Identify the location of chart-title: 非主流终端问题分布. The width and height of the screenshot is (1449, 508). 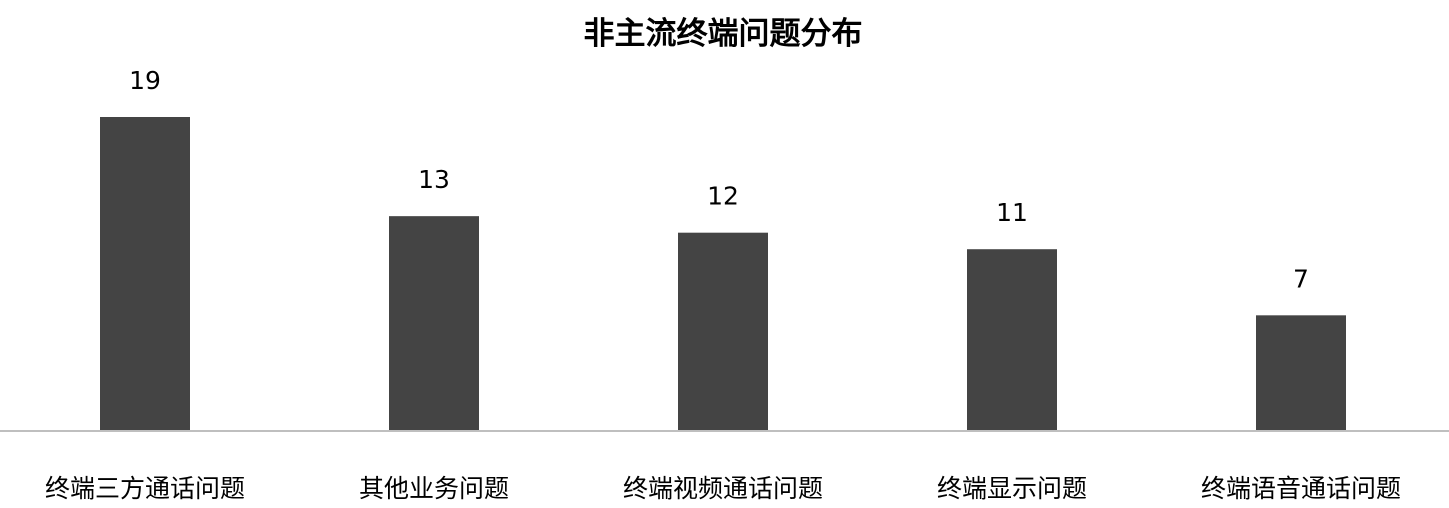
(723, 34).